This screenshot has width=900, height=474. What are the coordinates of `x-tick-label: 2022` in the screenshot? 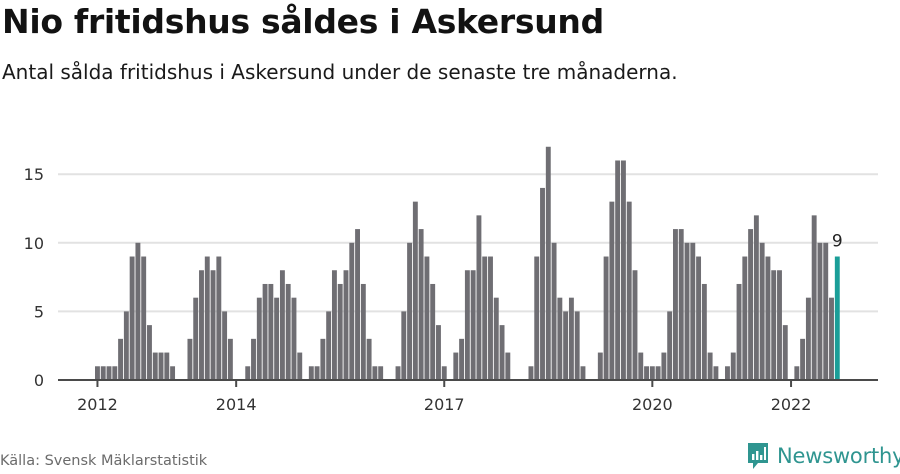 It's located at (791, 404).